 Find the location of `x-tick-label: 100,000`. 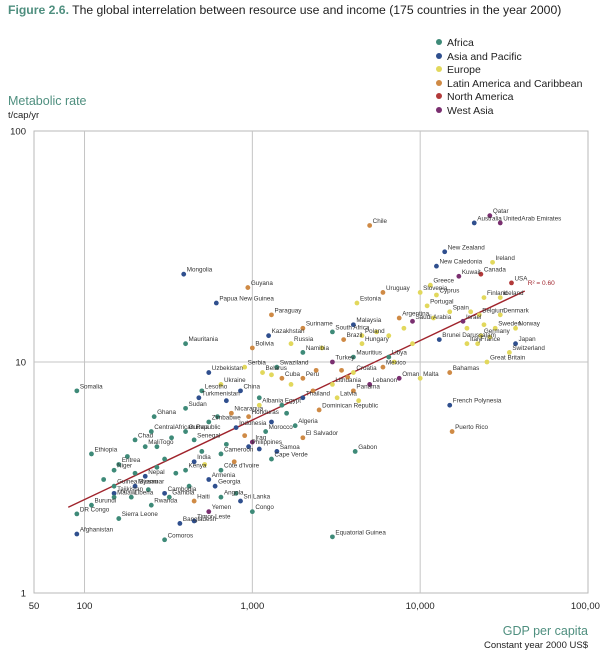

x-tick-label: 100,000 is located at coordinates (585, 606).